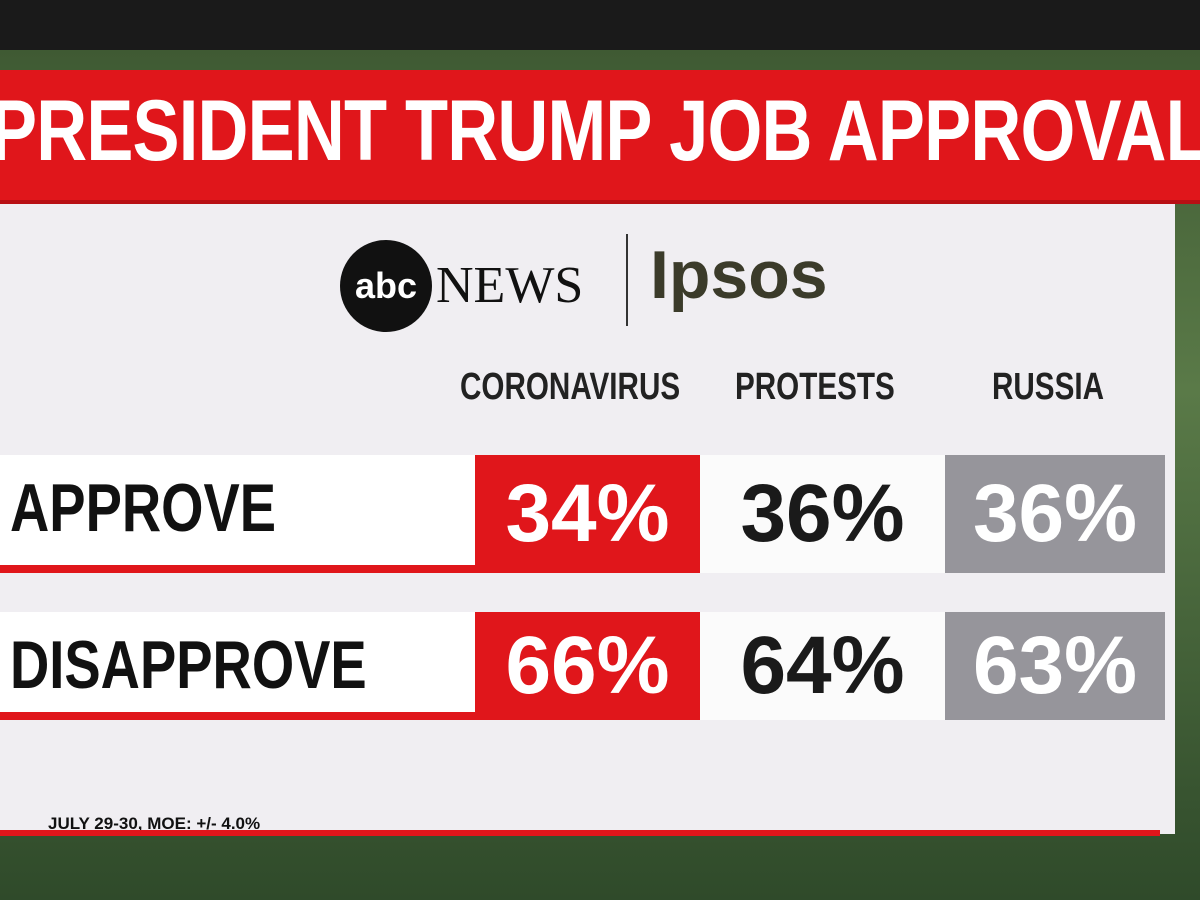 The image size is (1200, 900). What do you see at coordinates (822, 666) in the screenshot?
I see `cell: 64%` at bounding box center [822, 666].